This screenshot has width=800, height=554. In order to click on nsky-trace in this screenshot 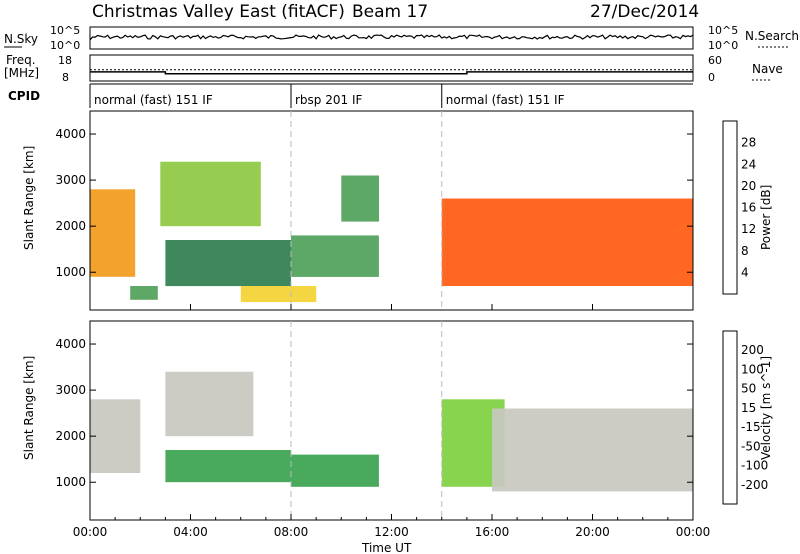, I will do `click(391, 37)`.